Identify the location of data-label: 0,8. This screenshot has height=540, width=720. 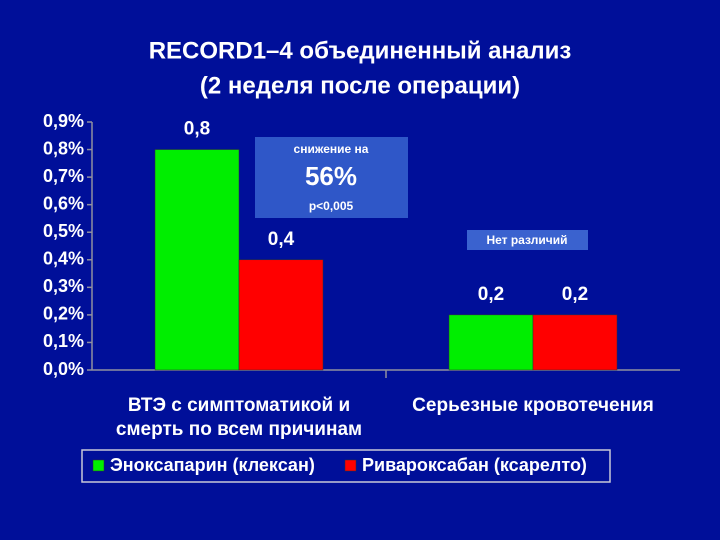
(197, 129).